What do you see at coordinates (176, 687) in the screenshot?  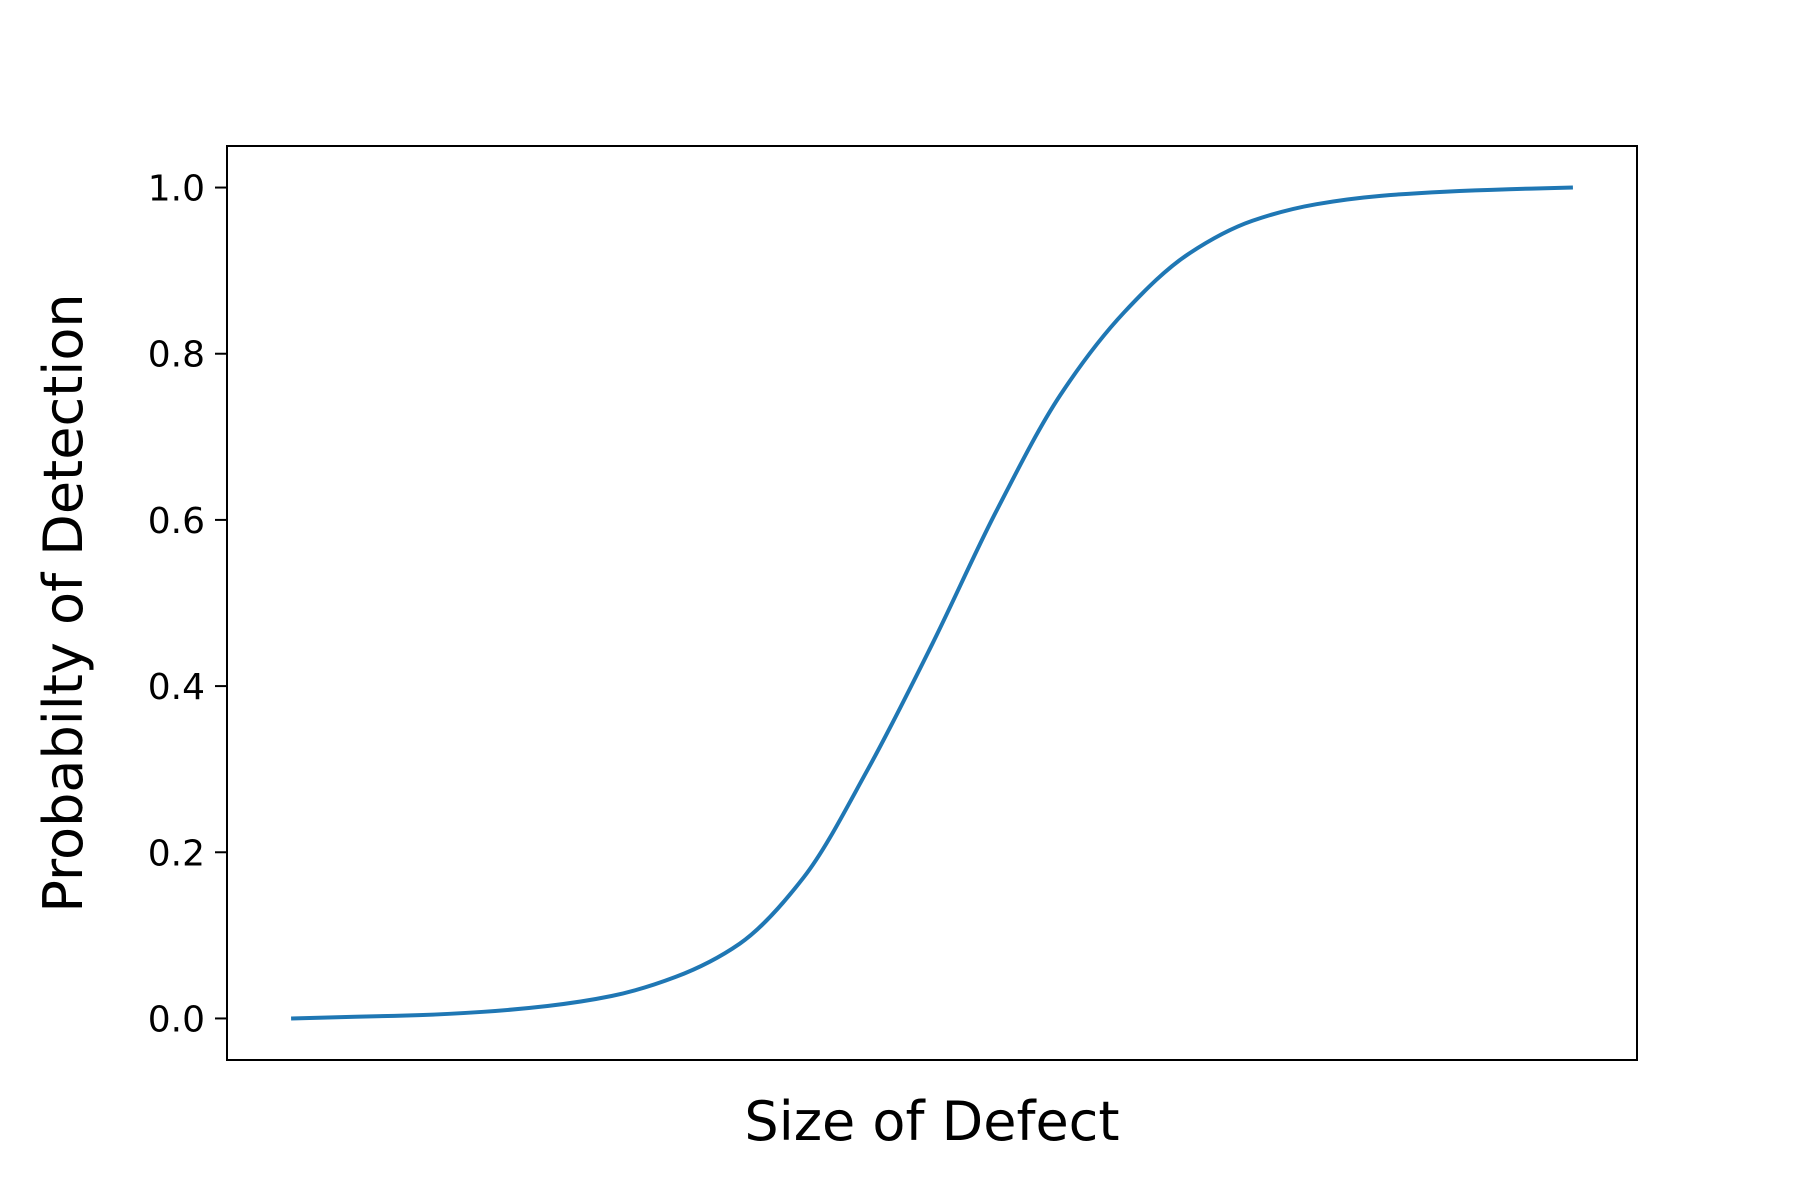 I see `y-tick-label: 0.4` at bounding box center [176, 687].